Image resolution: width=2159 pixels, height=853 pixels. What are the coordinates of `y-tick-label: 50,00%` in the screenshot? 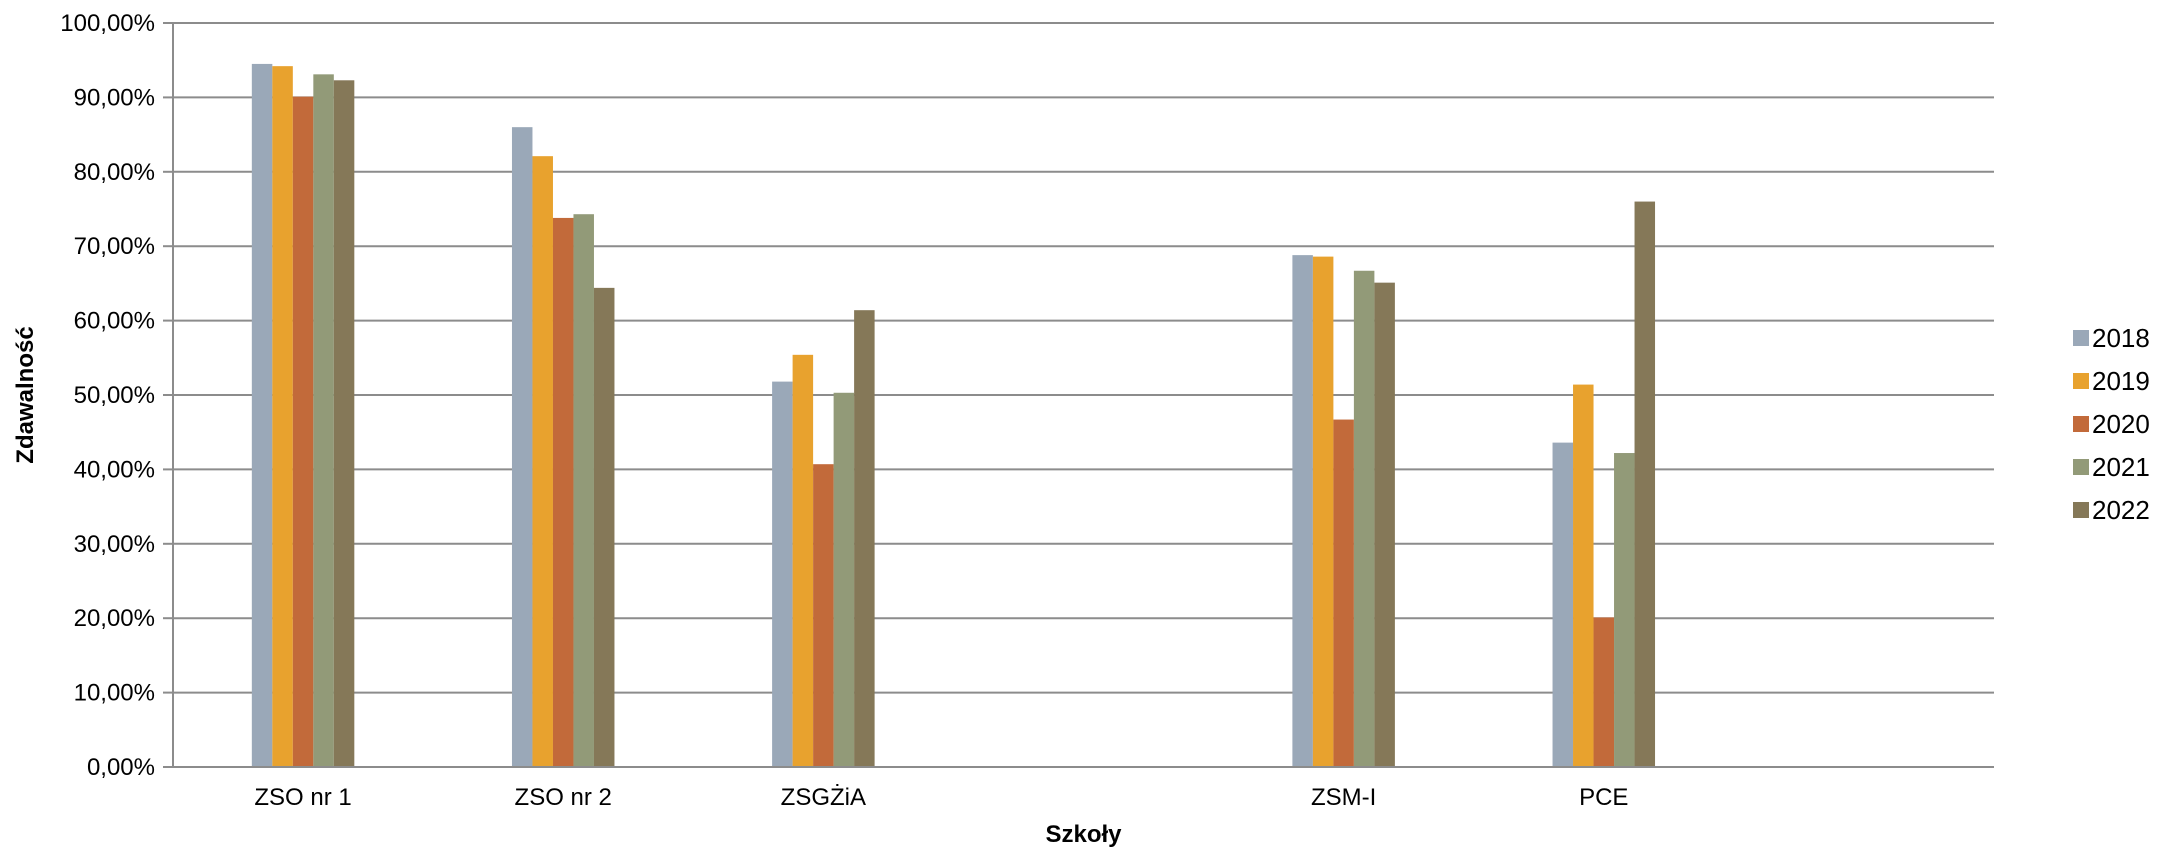 It's located at (114, 395).